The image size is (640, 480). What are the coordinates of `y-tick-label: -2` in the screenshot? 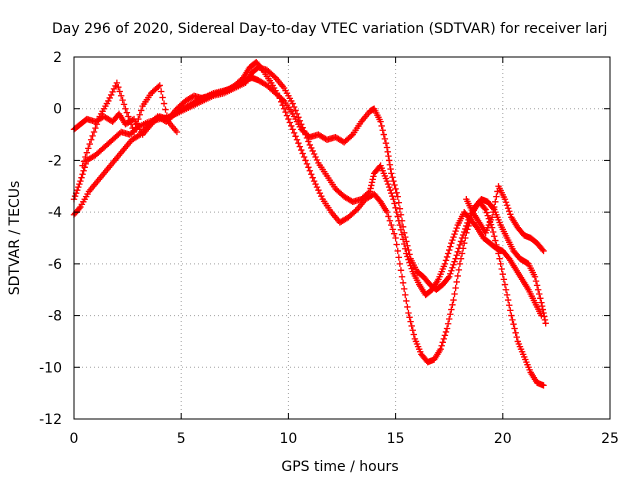 It's located at (55, 161).